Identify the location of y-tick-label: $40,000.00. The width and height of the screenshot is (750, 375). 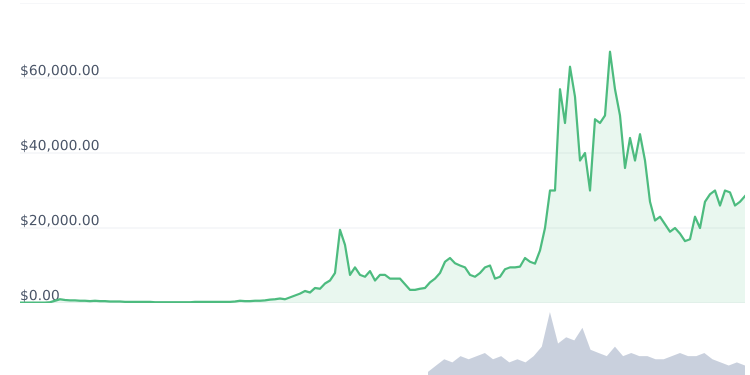
(60, 146).